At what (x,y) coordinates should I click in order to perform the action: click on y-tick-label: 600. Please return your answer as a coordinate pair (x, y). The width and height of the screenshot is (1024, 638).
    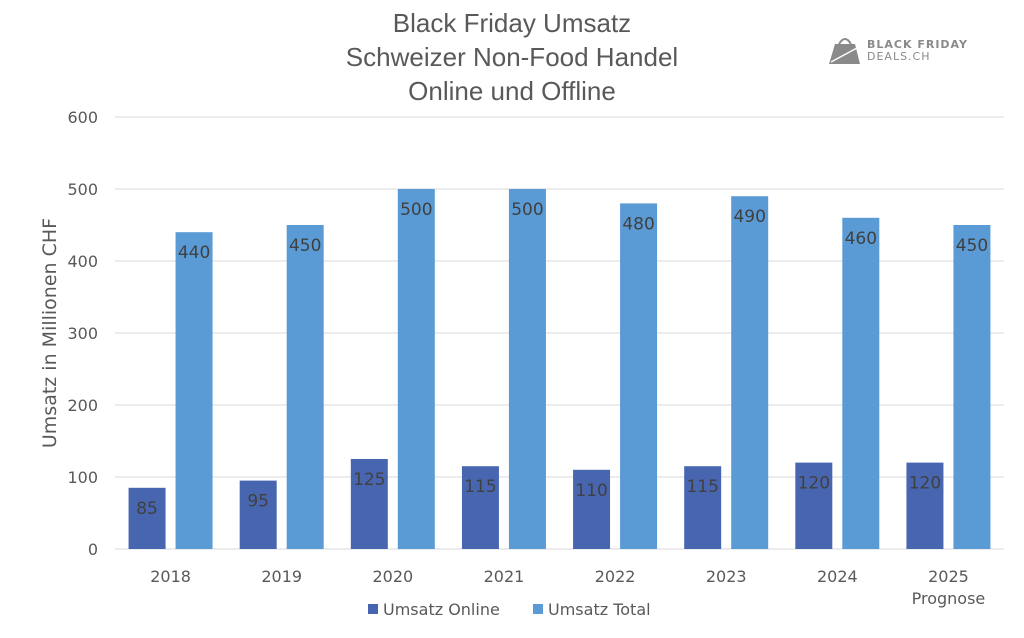
    Looking at the image, I should click on (82, 117).